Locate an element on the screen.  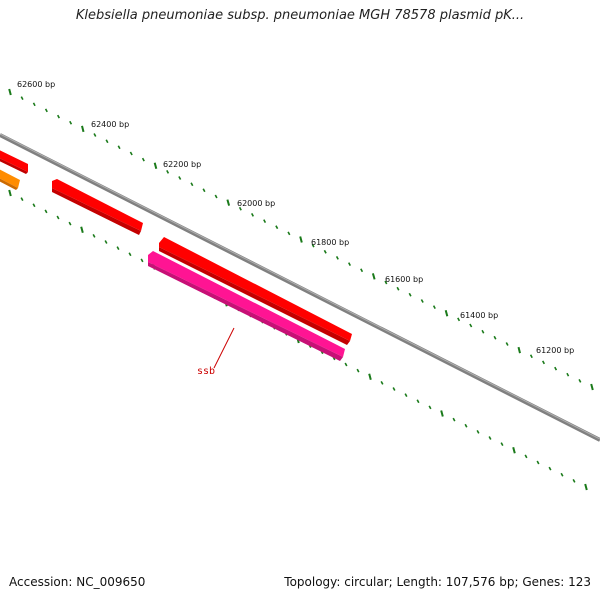
tick-label-62400: 62400 bp is located at coordinates (110, 124).